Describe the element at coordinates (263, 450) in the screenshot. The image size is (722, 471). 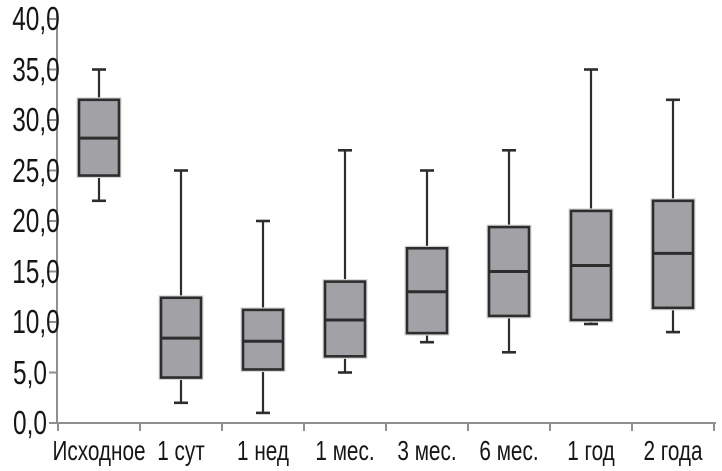
I see `x-category-label: 1 нед` at that location.